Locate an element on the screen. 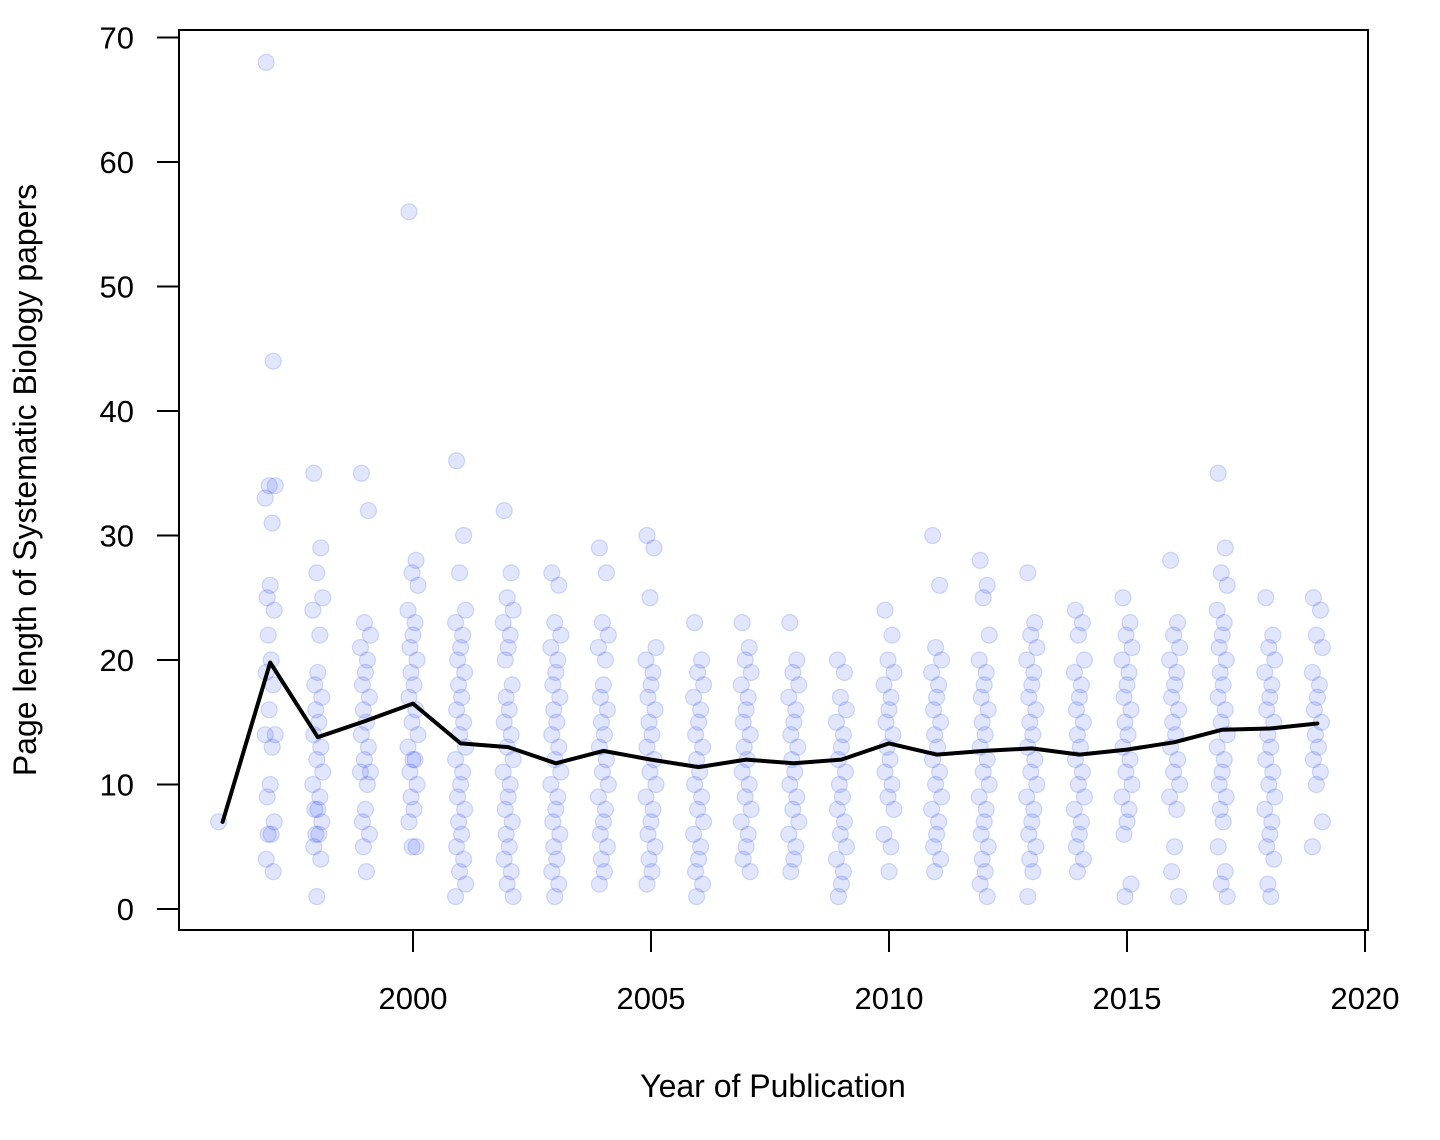 The height and width of the screenshot is (1140, 1440). y-tick-label: 60 is located at coordinates (117, 162).